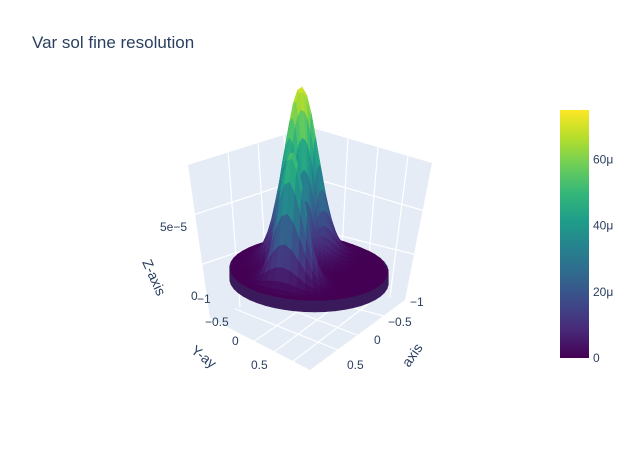 Image resolution: width=633 pixels, height=450 pixels. What do you see at coordinates (113, 42) in the screenshot?
I see `chart-title: Var sol fine resolution` at bounding box center [113, 42].